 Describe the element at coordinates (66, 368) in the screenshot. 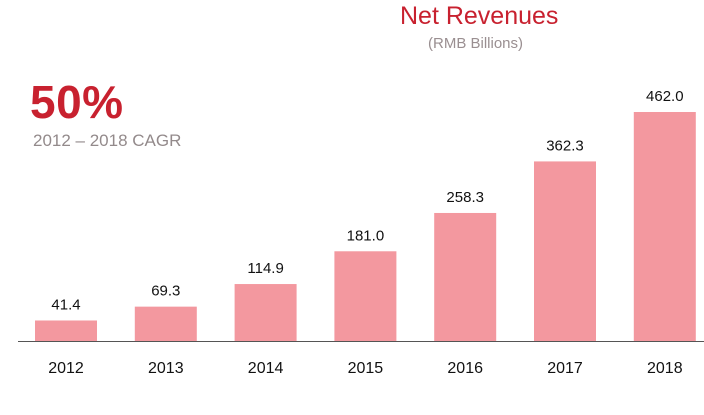

I see `x-tick-label-2012: 2012` at that location.